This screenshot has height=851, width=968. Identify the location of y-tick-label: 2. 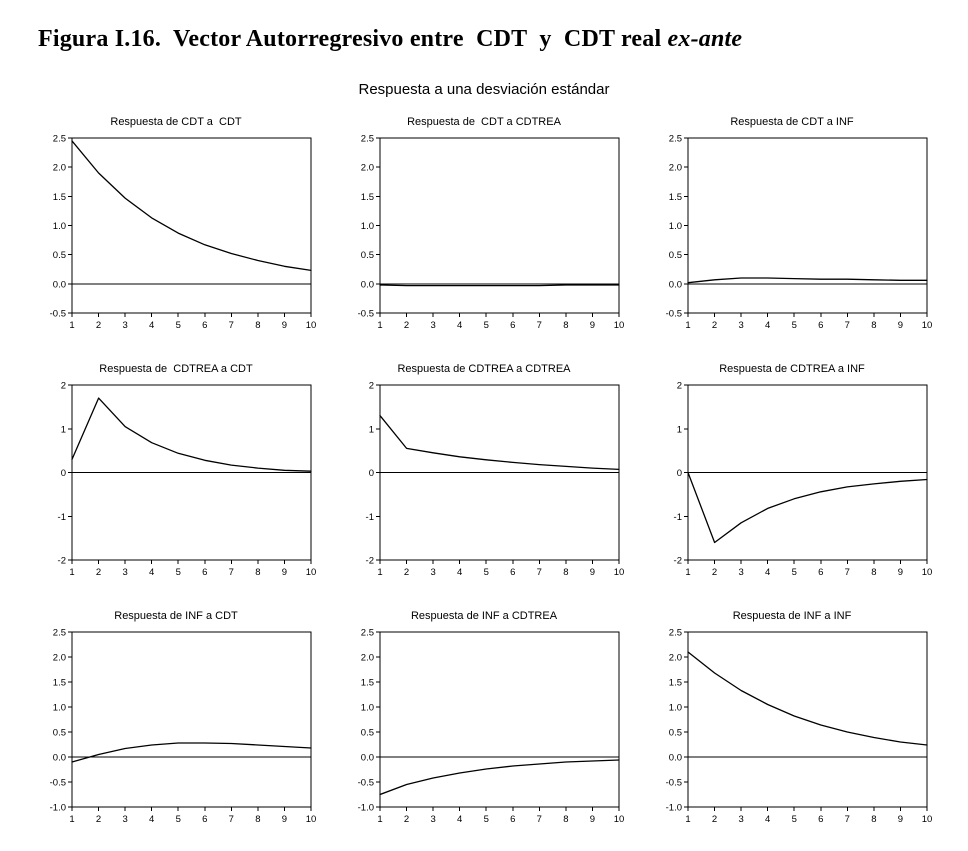
(679, 386).